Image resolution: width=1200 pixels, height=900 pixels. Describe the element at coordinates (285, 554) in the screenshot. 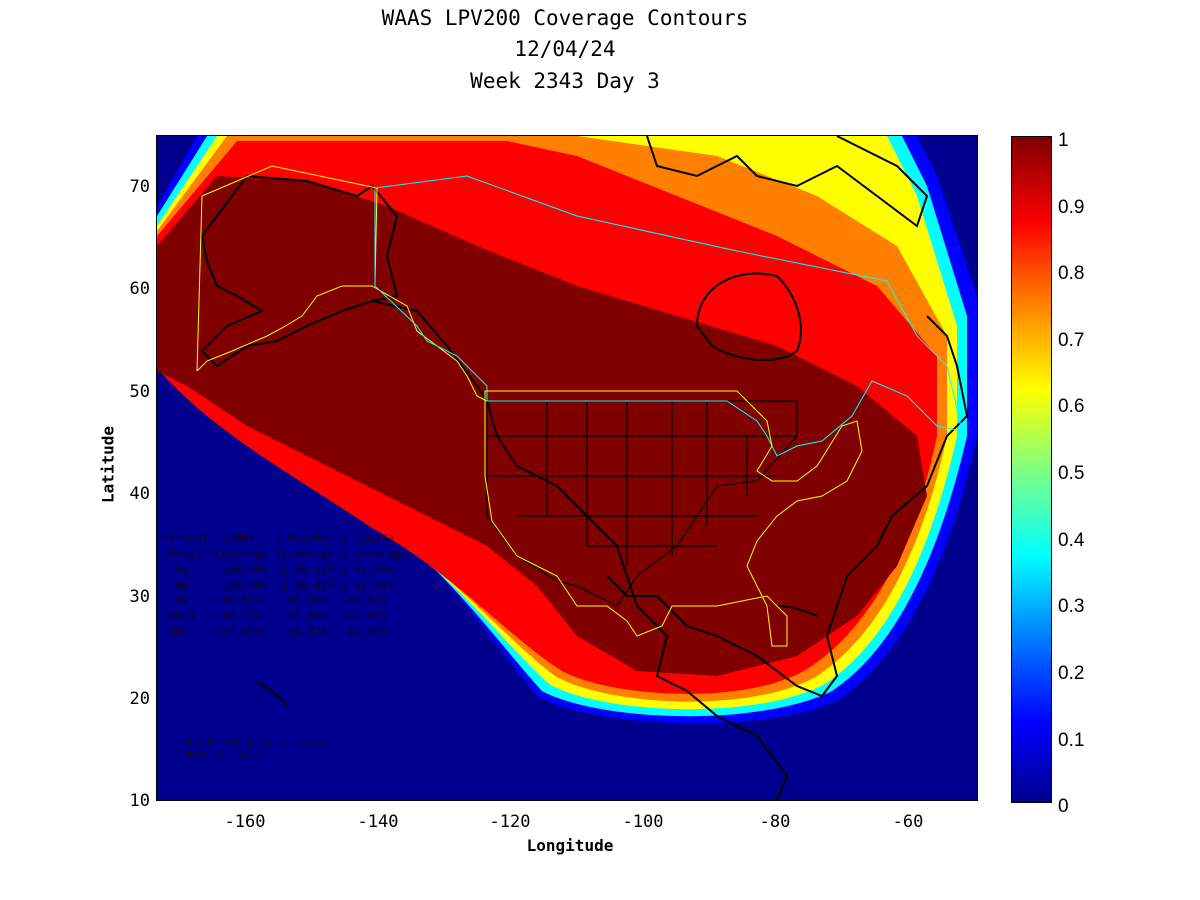

I see `stats-header-2: Avail.|Coverage |Coverage | Coverage` at that location.